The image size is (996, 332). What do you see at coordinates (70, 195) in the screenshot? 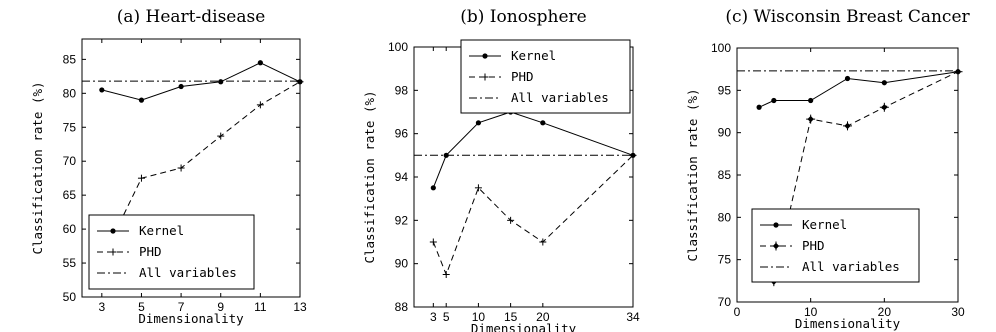
I see `y-tick-label: 65` at bounding box center [70, 195].